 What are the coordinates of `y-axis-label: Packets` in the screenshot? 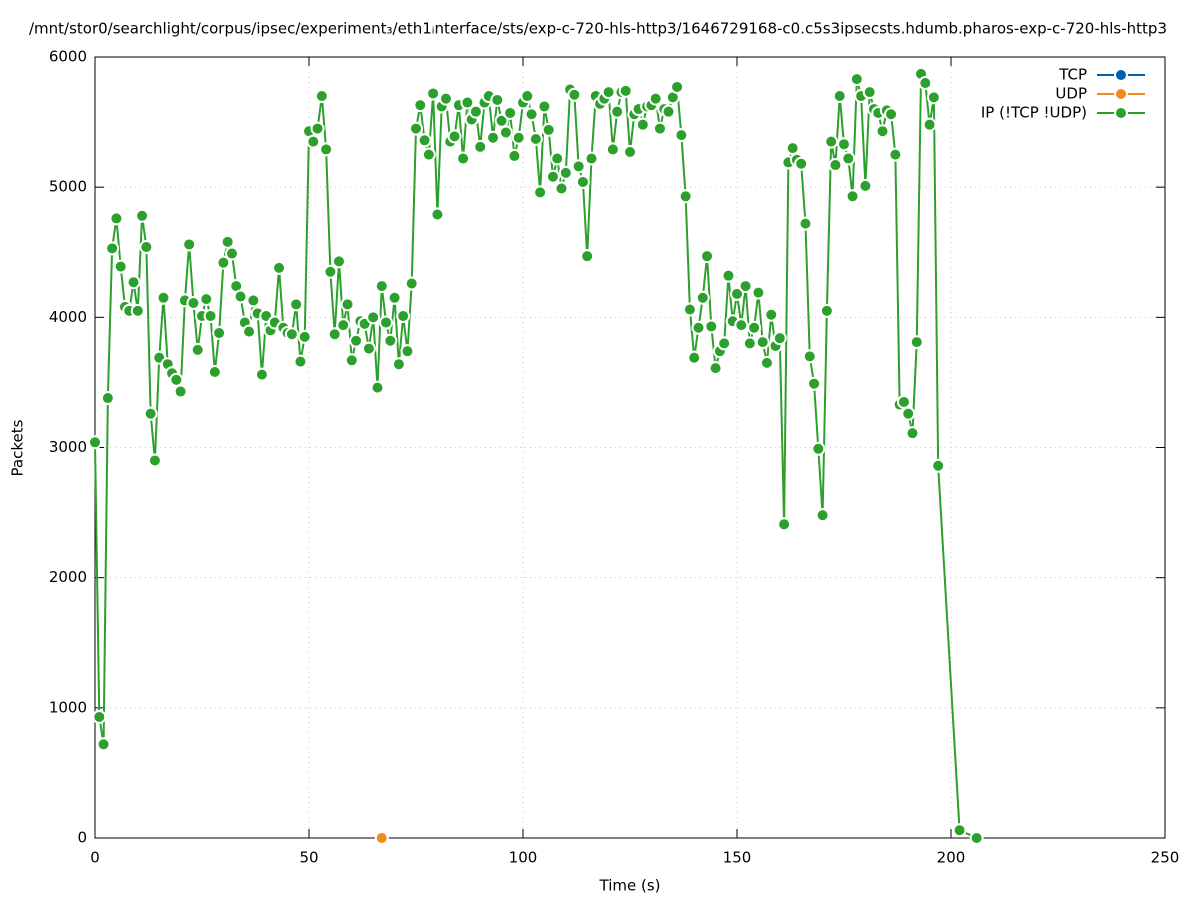 It's located at (18, 447).